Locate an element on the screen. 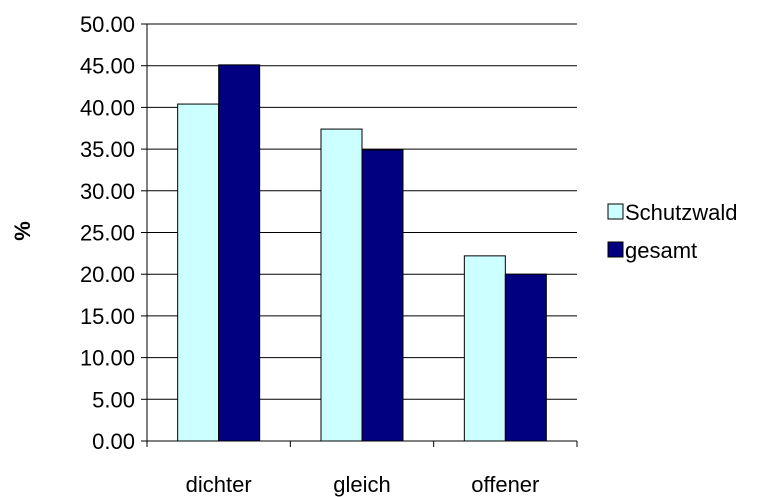 The width and height of the screenshot is (778, 497). y-tick-label: 10.00 is located at coordinates (107, 358).